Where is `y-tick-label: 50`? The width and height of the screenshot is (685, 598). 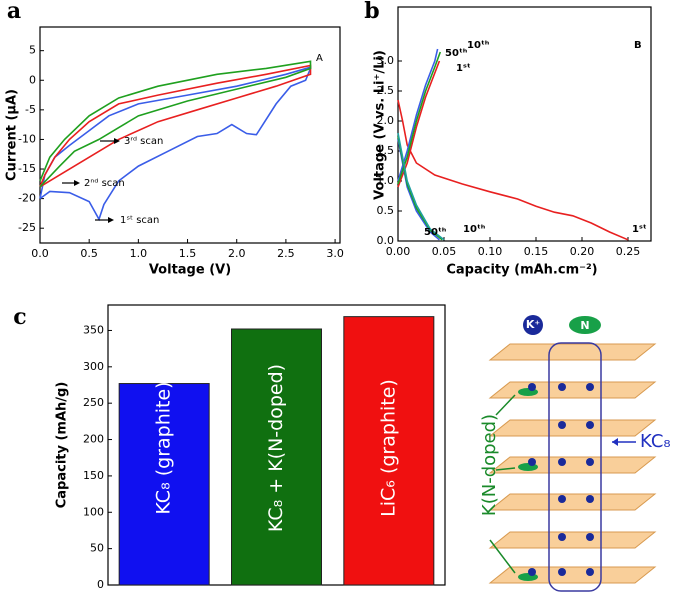
y-tick-label: 50 is located at coordinates (97, 548).